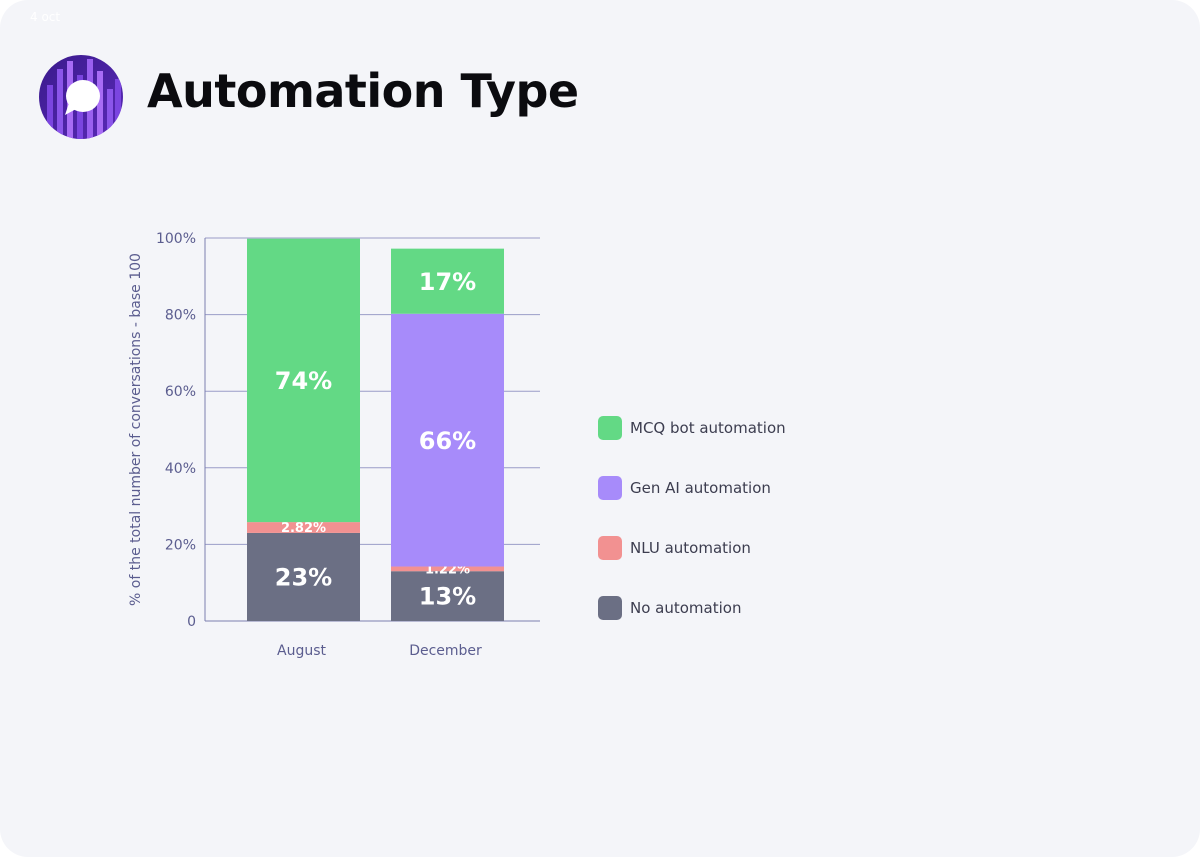 The image size is (1200, 857). What do you see at coordinates (45, 17) in the screenshot?
I see `date-label: 4 oct` at bounding box center [45, 17].